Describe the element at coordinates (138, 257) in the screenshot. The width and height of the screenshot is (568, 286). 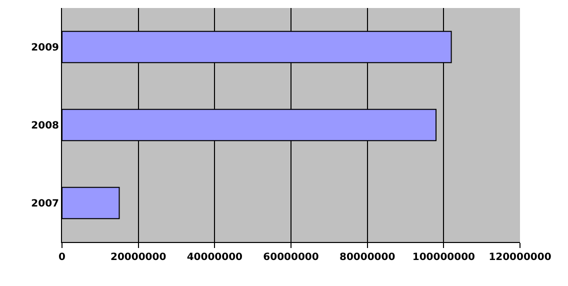
I see `x-tick-label: 20000000` at that location.